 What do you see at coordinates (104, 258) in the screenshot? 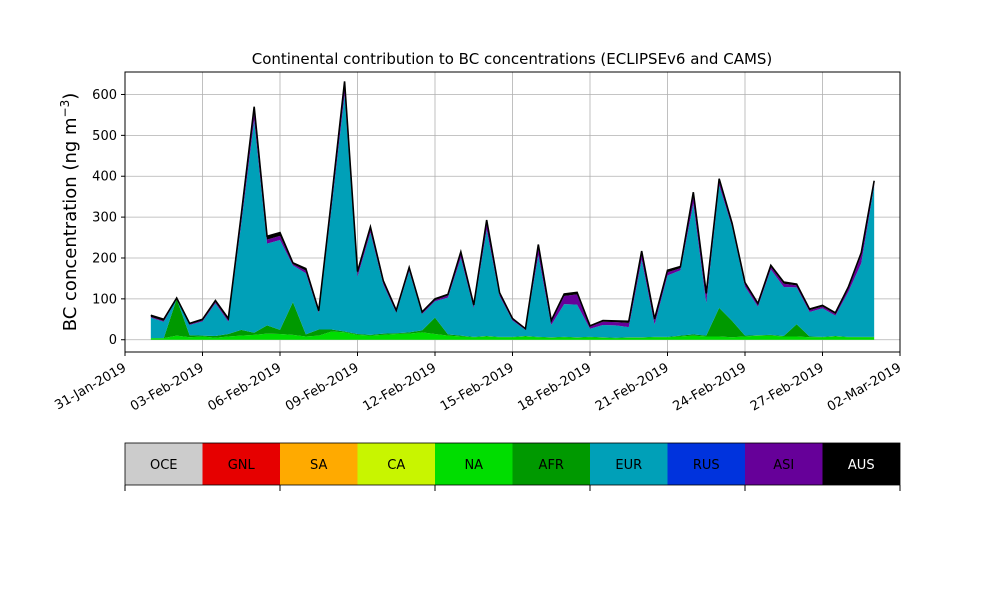
I see `y-tick-label: 200` at bounding box center [104, 258].